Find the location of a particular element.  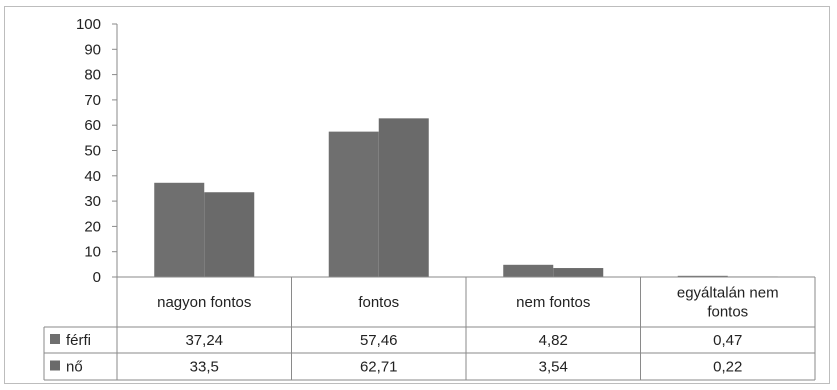

y-tick-label: 10 is located at coordinates (92, 252).